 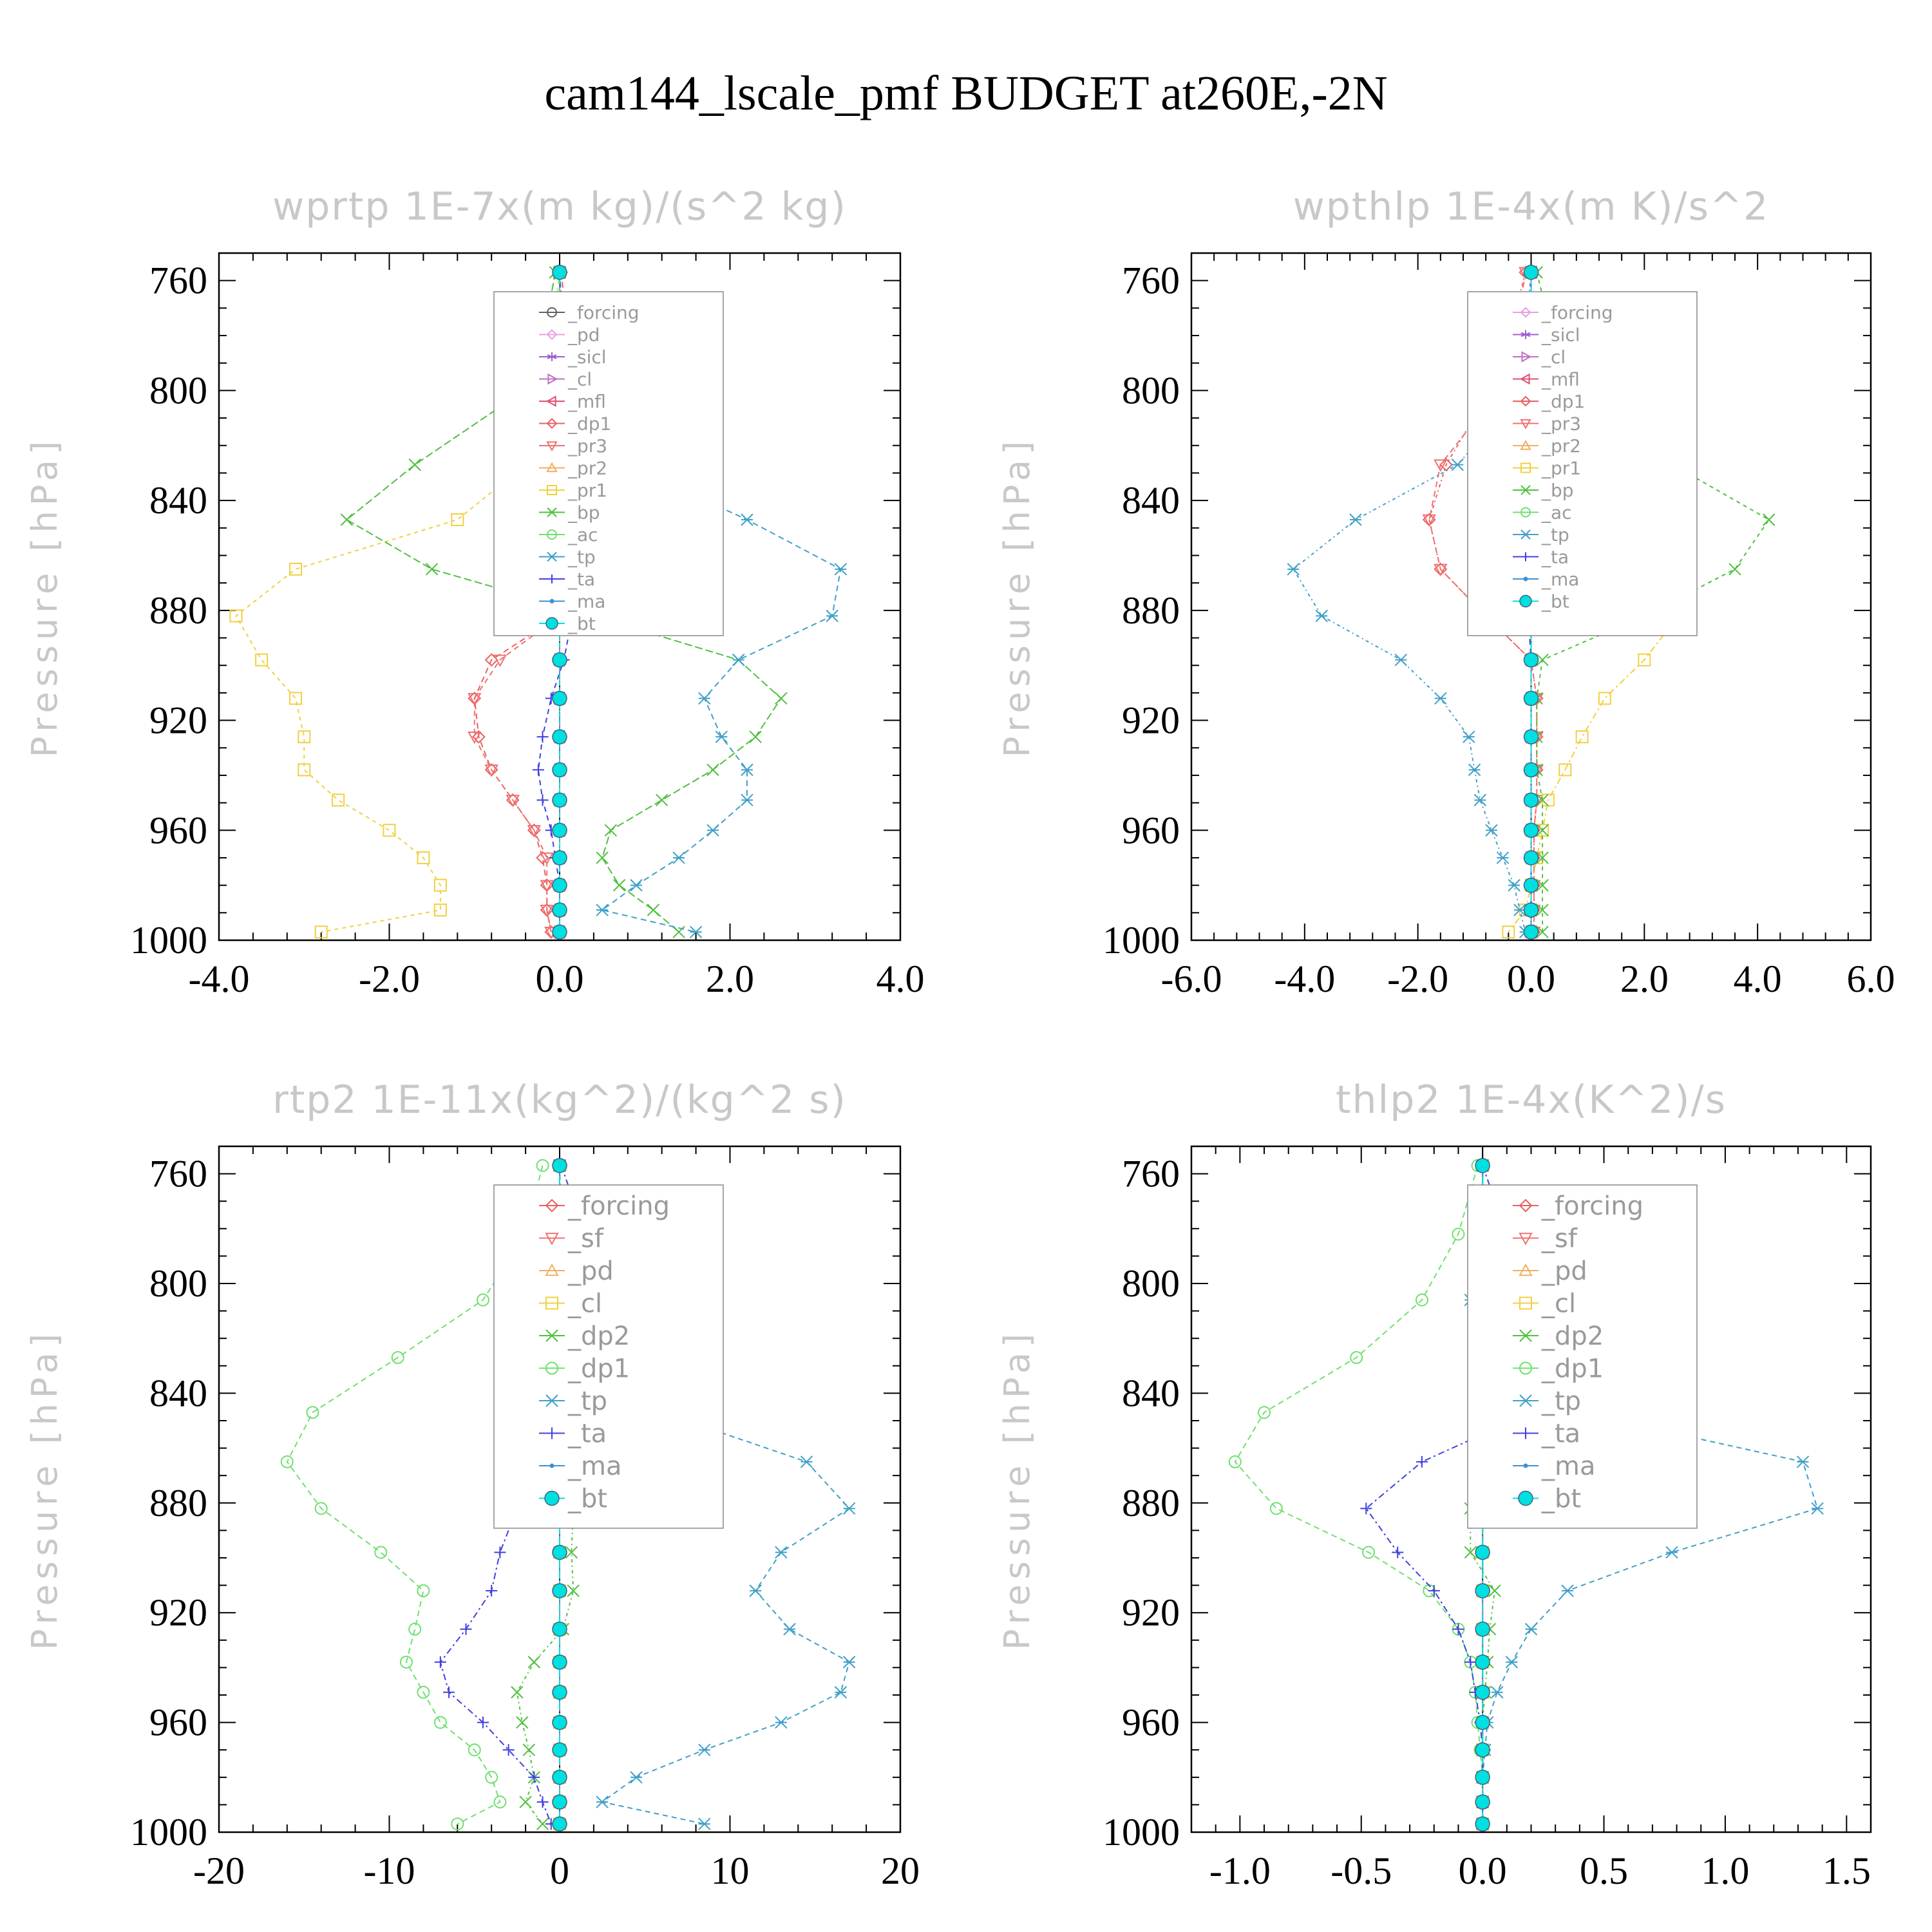 I want to click on figure-title: cam144_lscale_pmf BUDGET at260E,-2N, so click(x=966, y=93).